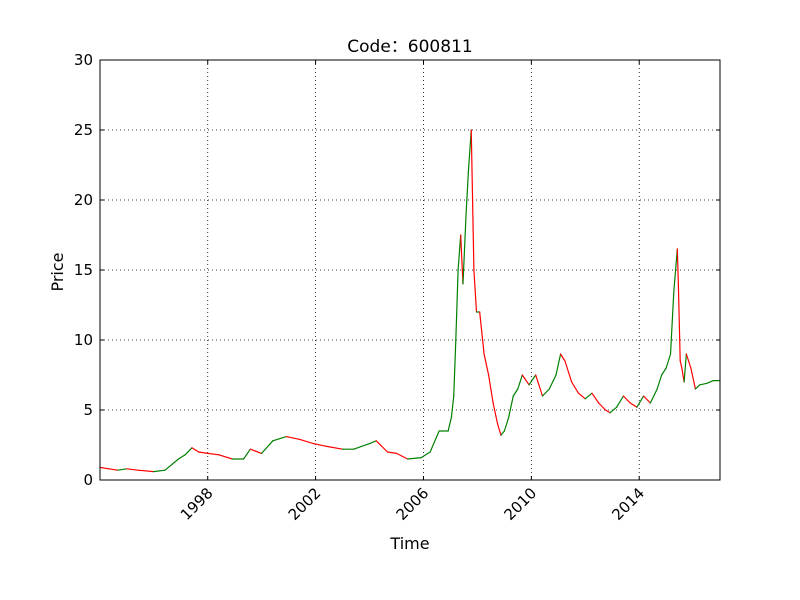 The width and height of the screenshot is (800, 600). I want to click on x-axis-label: Time, so click(409, 543).